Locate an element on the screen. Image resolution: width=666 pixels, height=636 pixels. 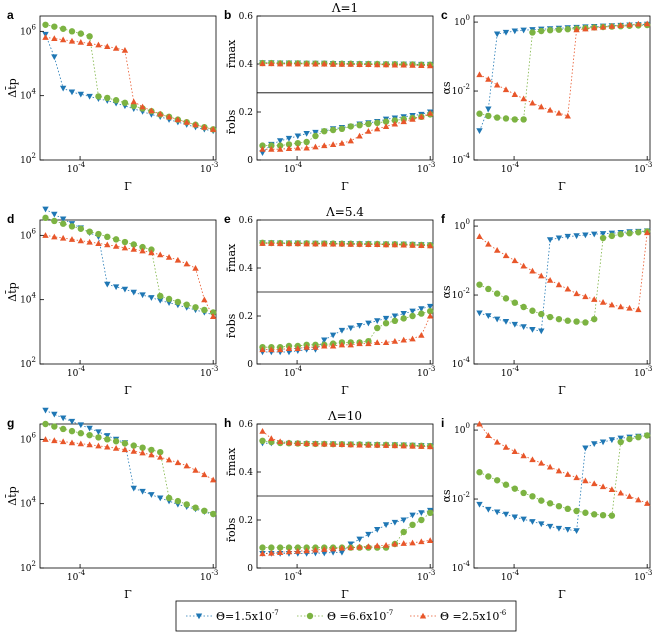
x-axis-label: Γ is located at coordinates (128, 186).